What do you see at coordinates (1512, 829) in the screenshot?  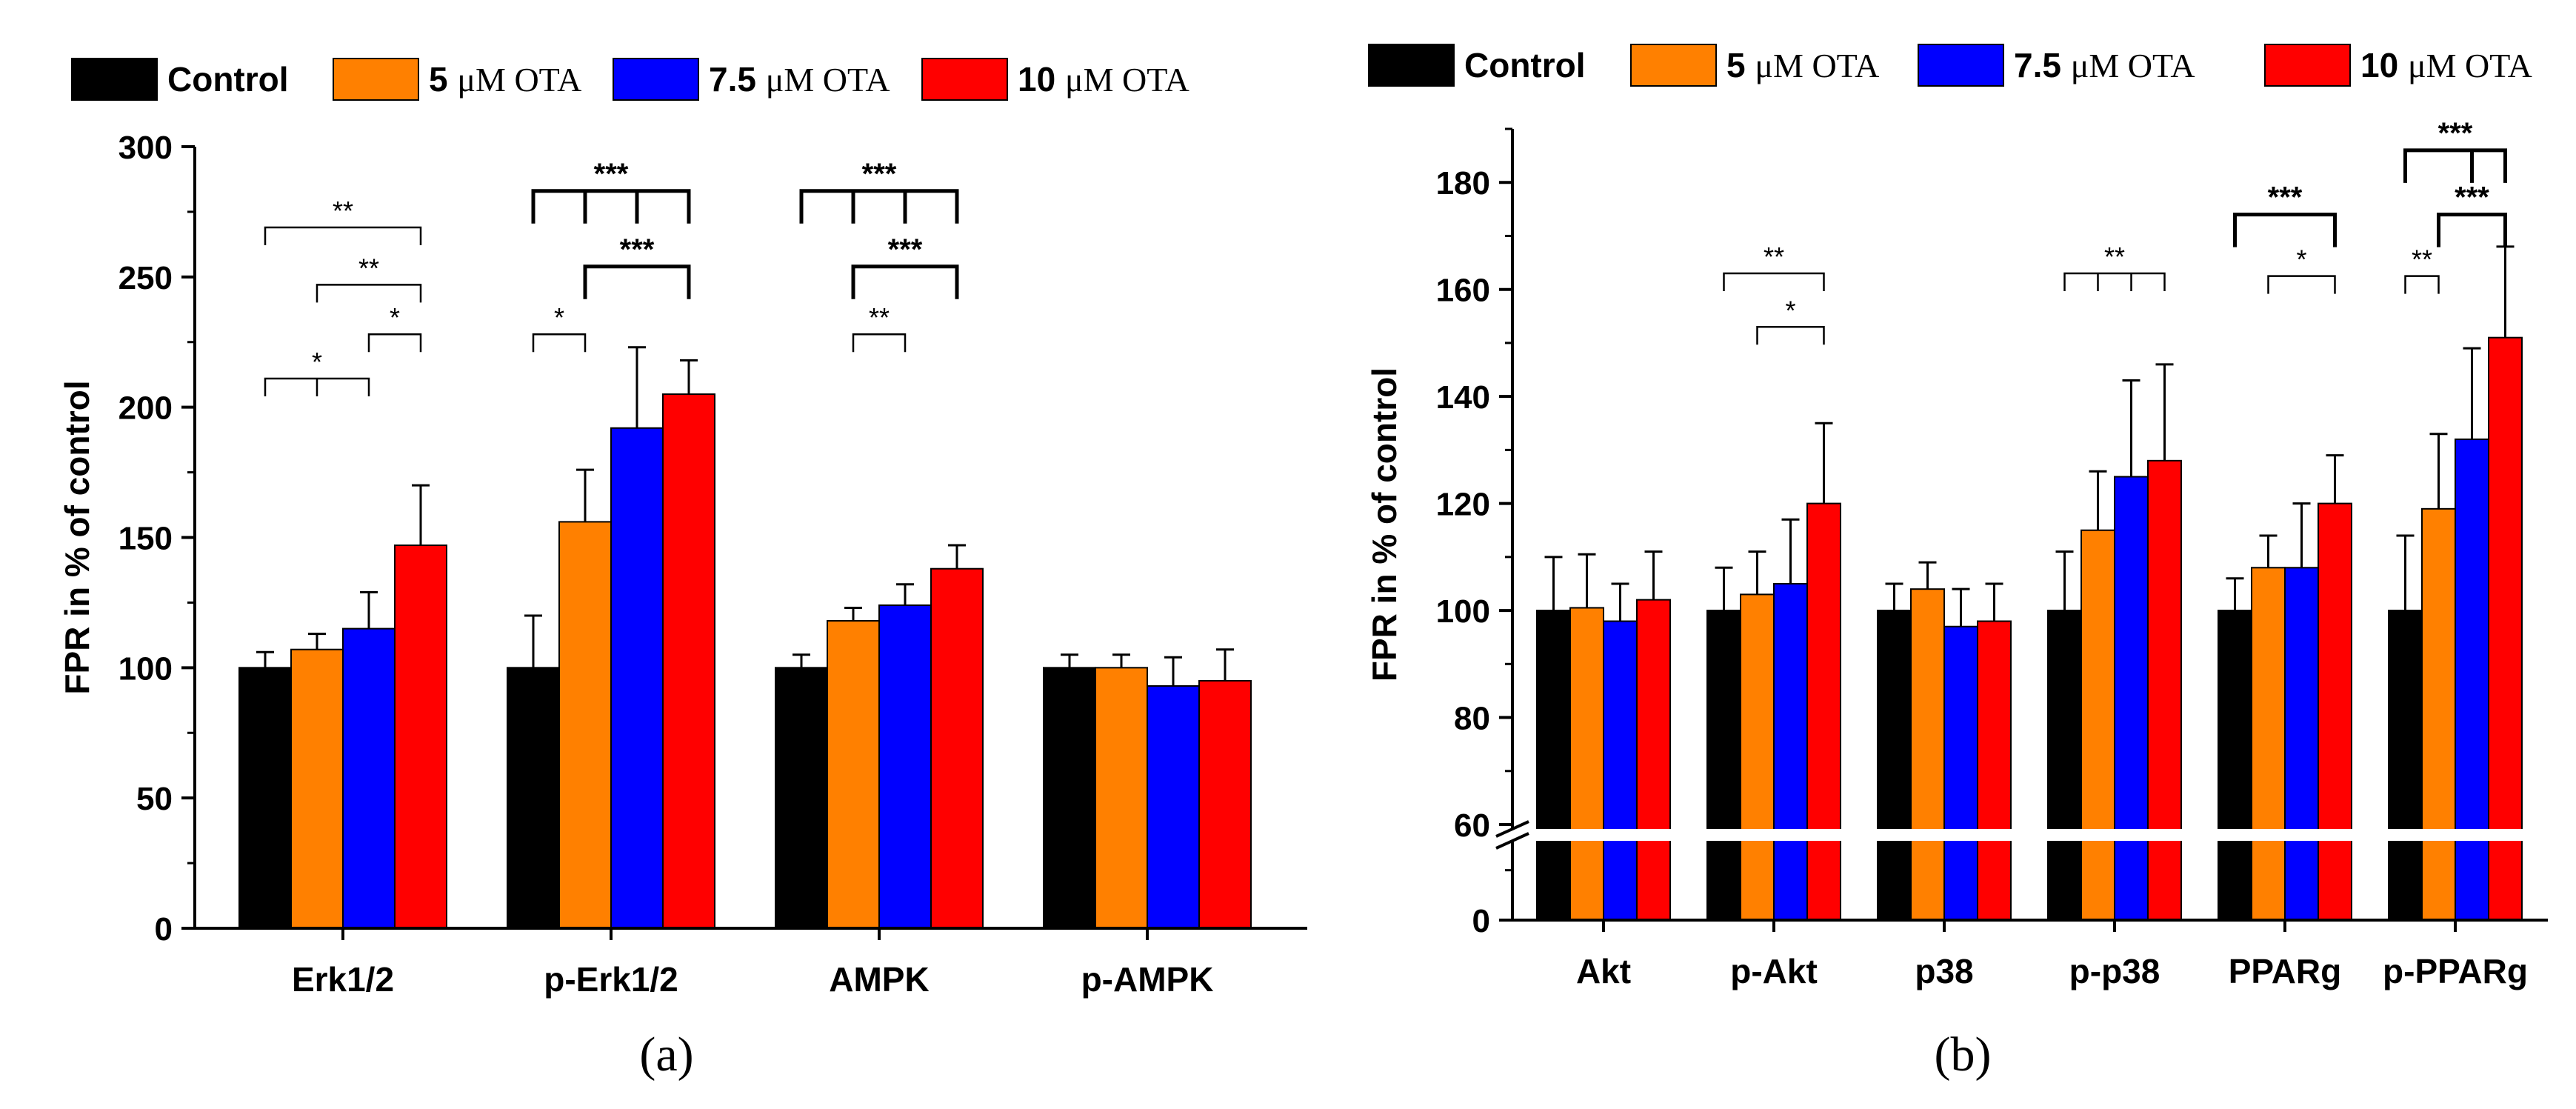 I see `axis-break-mark-upper` at bounding box center [1512, 829].